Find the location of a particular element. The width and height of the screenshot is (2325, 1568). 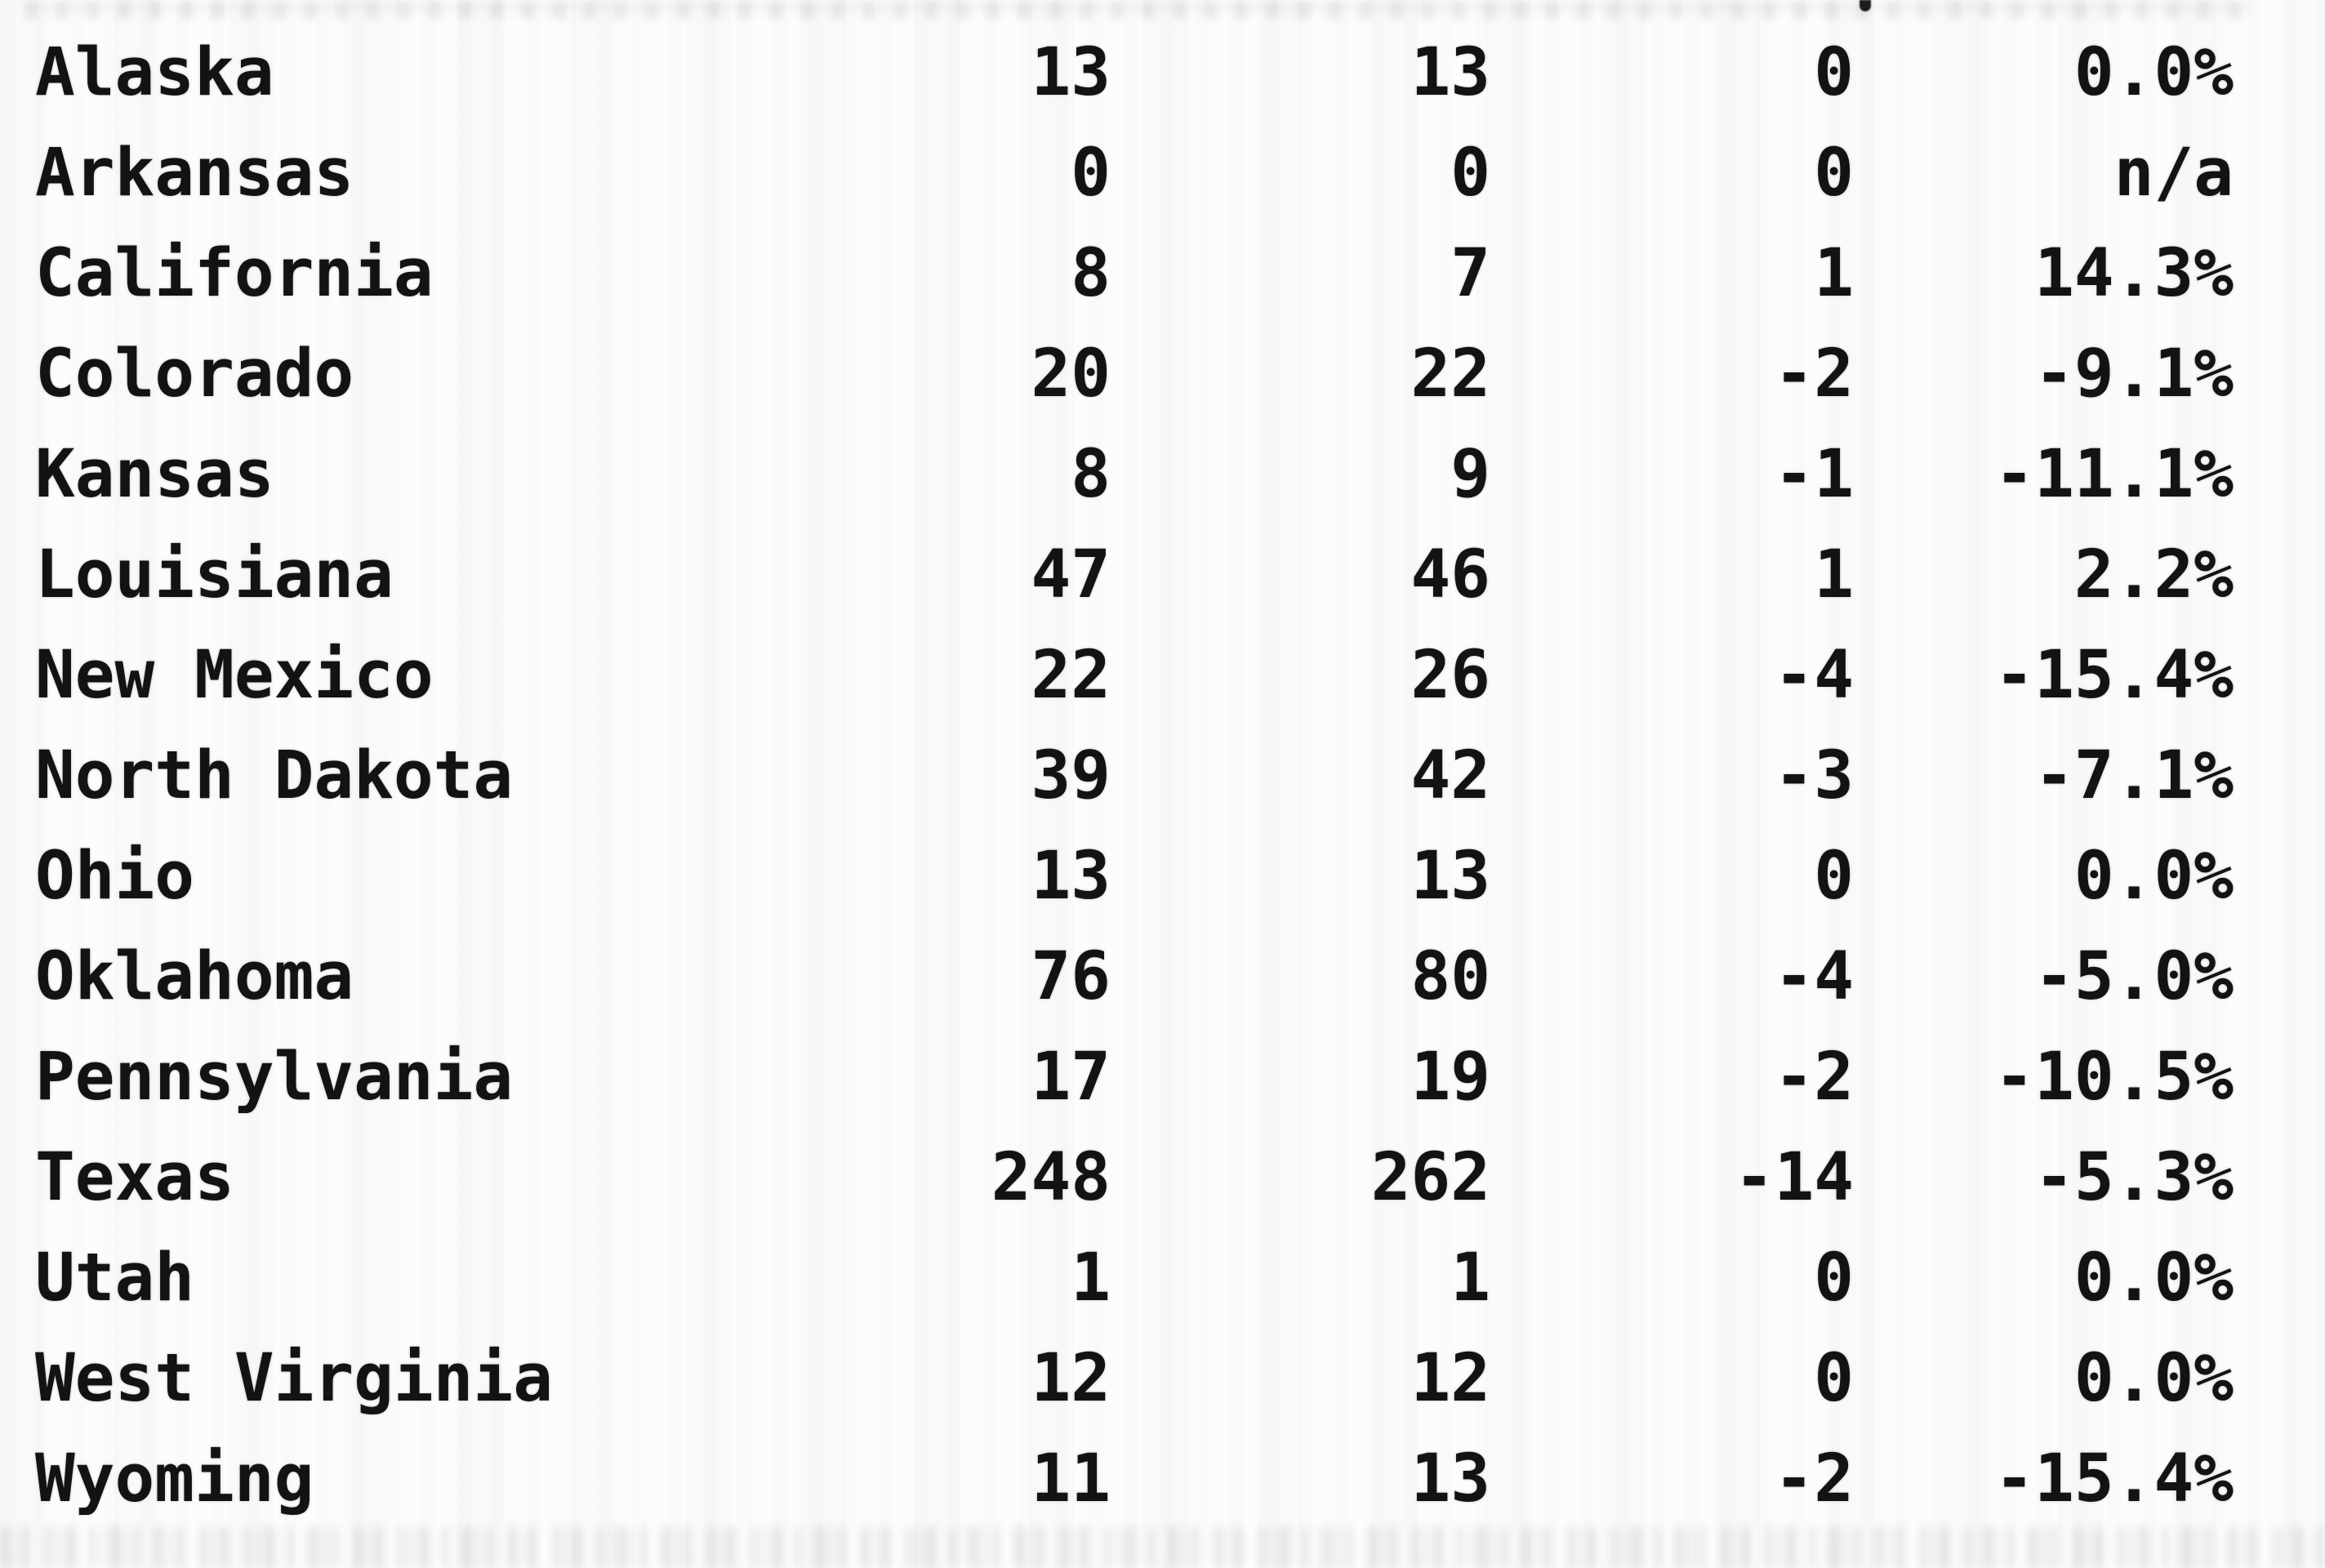

previous-count-cell: 42 is located at coordinates (1450, 775).